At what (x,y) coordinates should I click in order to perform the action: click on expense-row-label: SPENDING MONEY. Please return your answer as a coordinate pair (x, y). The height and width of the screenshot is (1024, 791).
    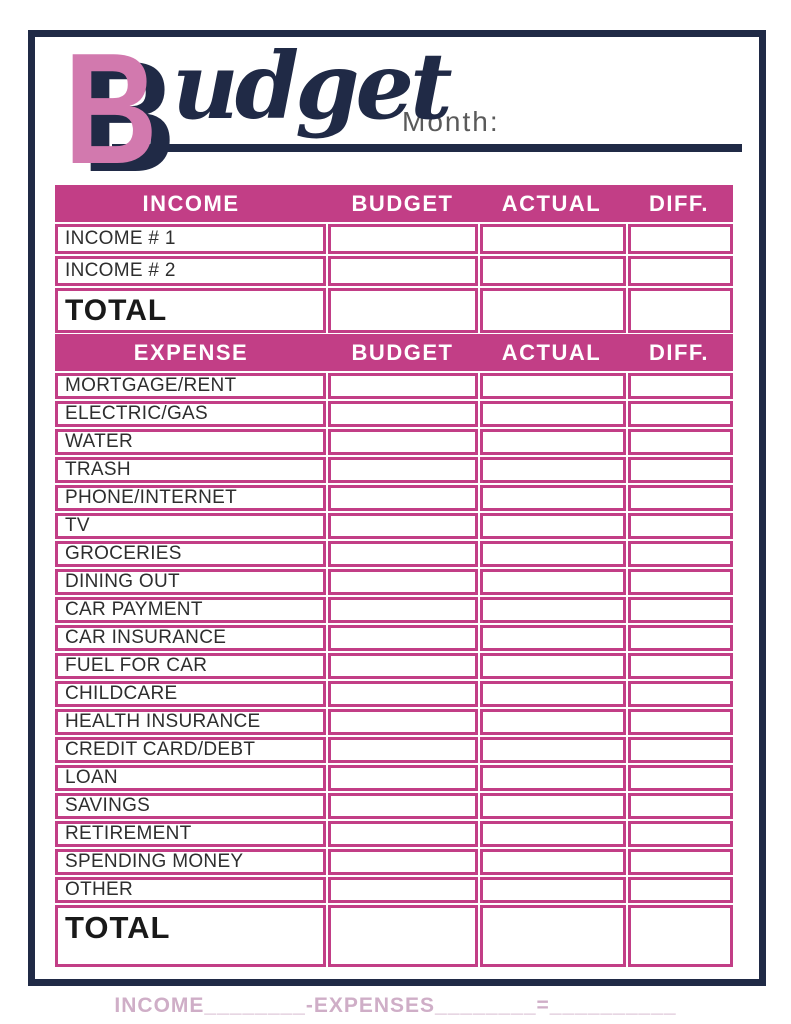
    Looking at the image, I should click on (190, 862).